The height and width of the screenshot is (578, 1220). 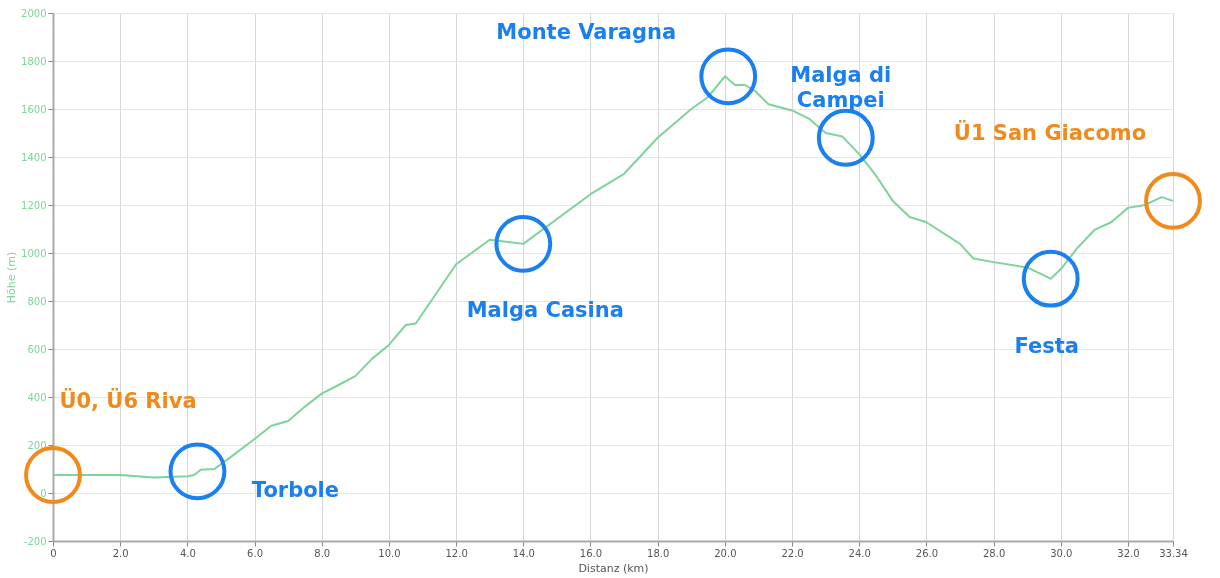 What do you see at coordinates (523, 553) in the screenshot?
I see `x-tick-label: 14.0` at bounding box center [523, 553].